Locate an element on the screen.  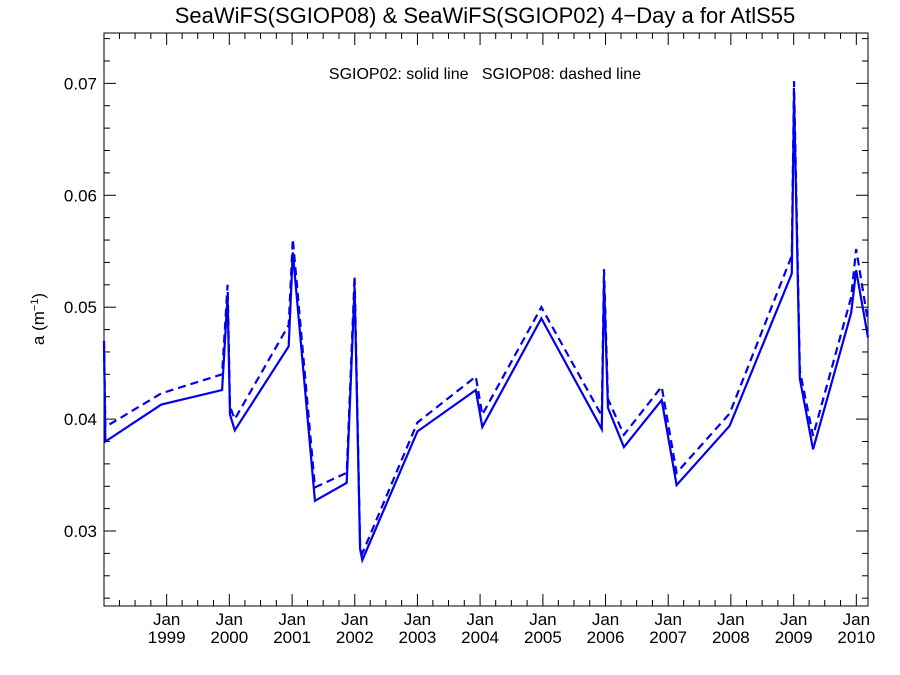
x-tick-year-label: 2004 is located at coordinates (480, 637).